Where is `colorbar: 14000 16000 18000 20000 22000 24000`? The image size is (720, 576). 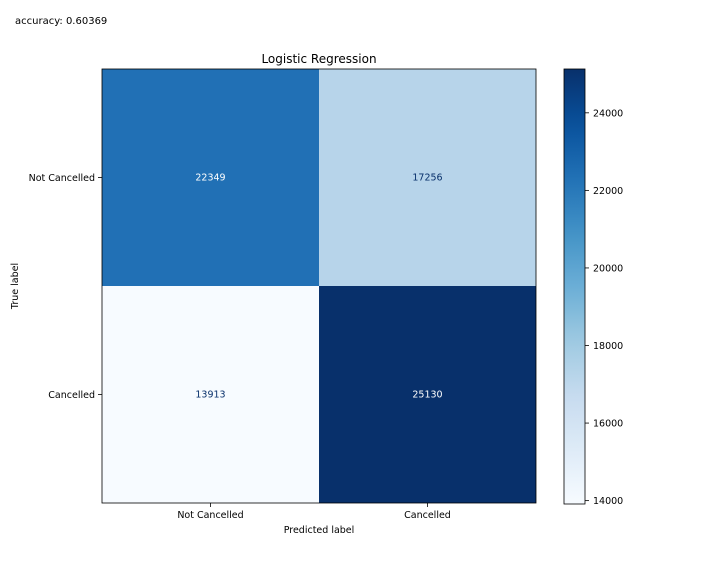
colorbar: 14000 16000 18000 20000 22000 24000 is located at coordinates (593, 287).